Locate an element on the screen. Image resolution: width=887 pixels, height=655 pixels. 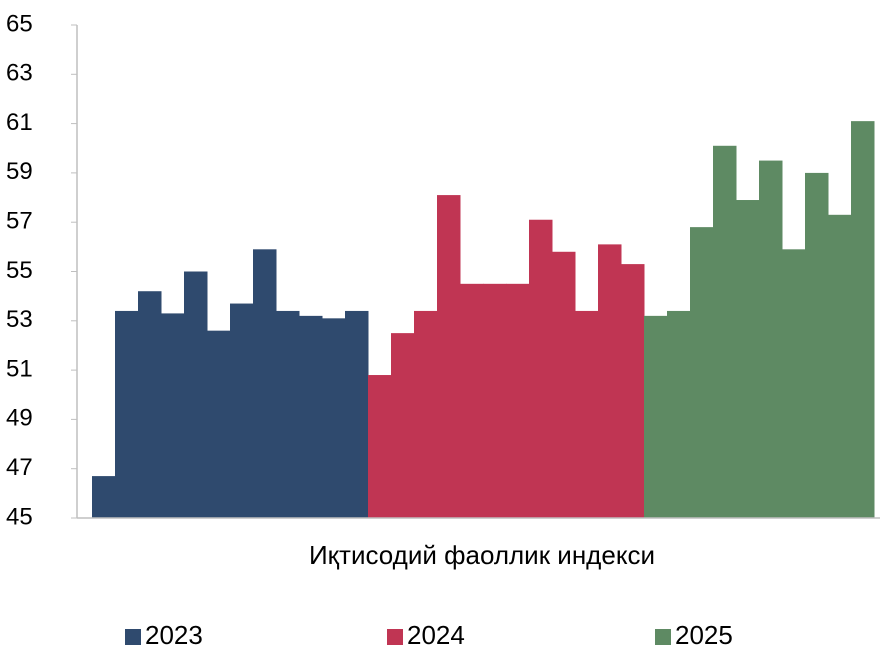
y-tick-label: 63 is located at coordinates (19, 73).